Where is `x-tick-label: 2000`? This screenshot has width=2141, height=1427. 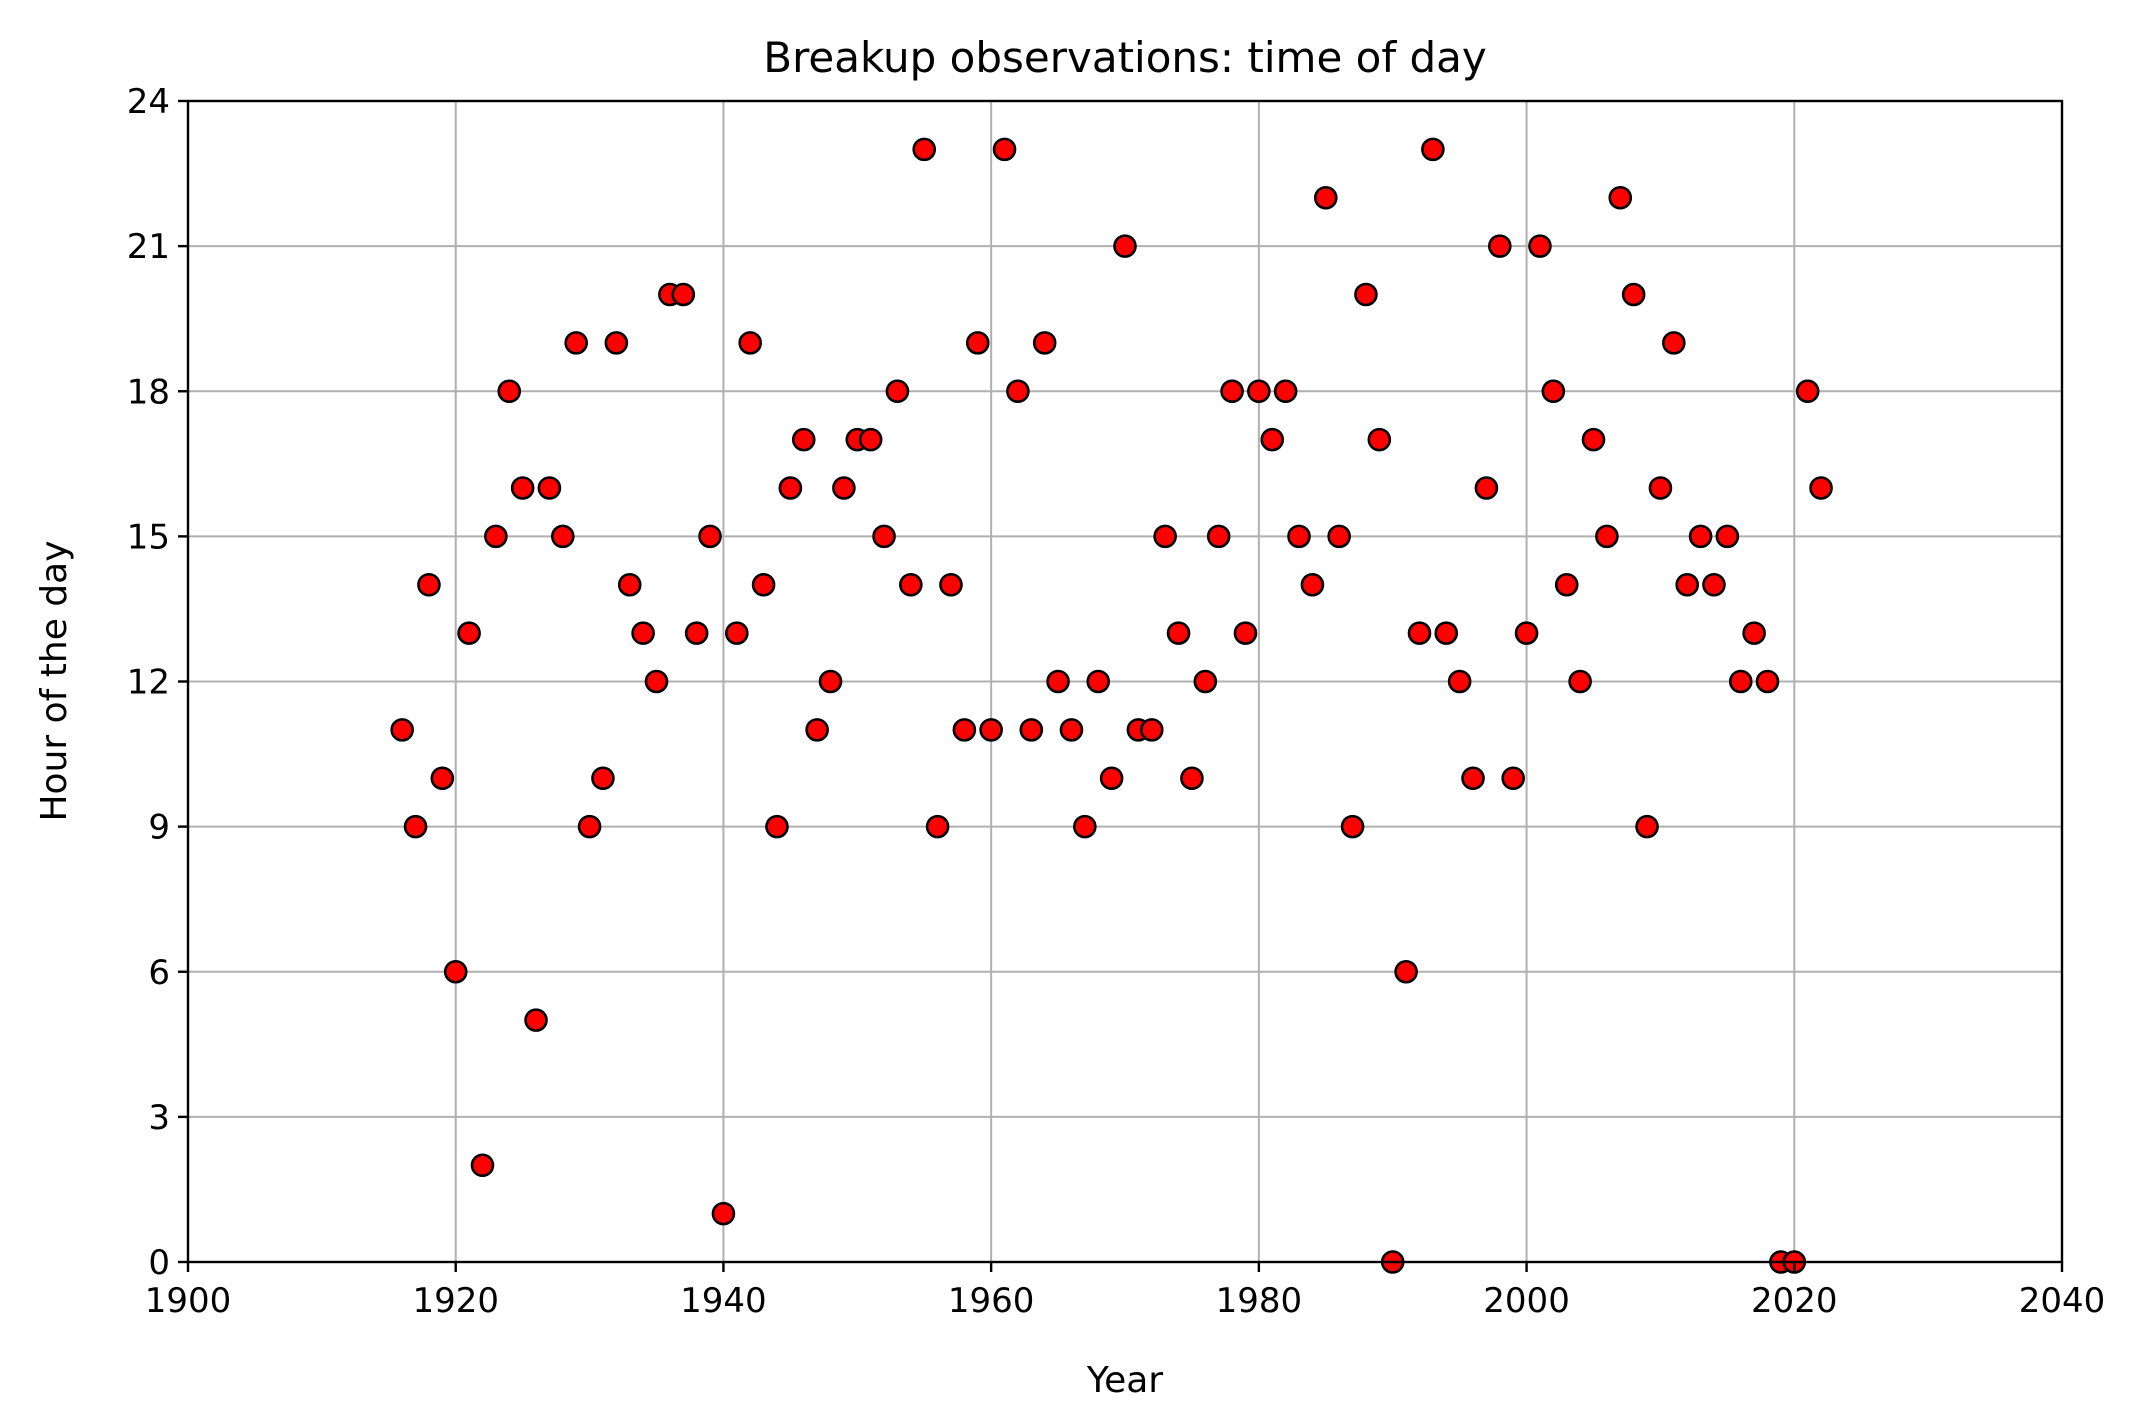 x-tick-label: 2000 is located at coordinates (1526, 1301).